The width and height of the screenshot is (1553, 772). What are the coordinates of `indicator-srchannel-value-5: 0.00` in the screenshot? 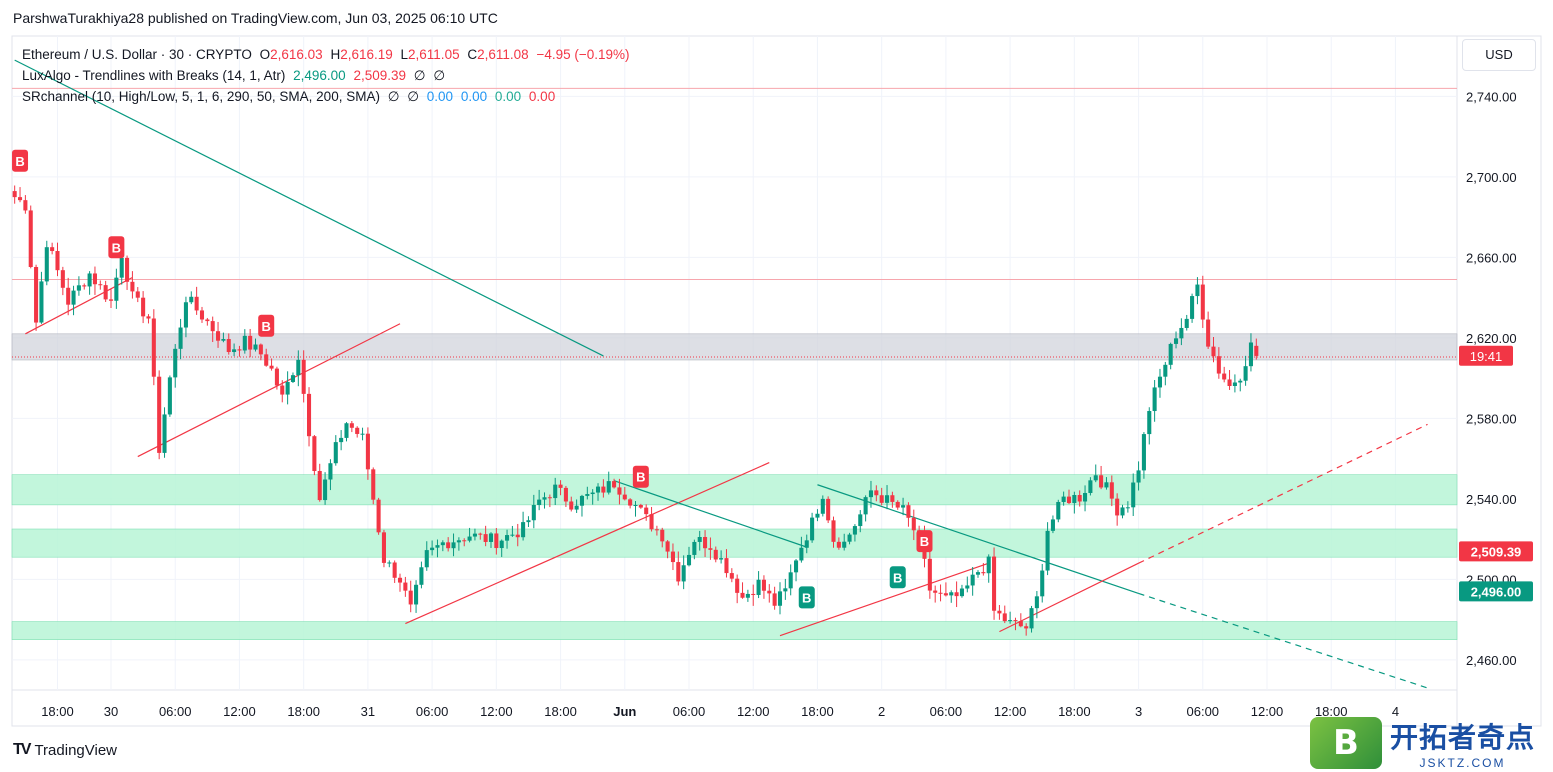 It's located at (508, 96).